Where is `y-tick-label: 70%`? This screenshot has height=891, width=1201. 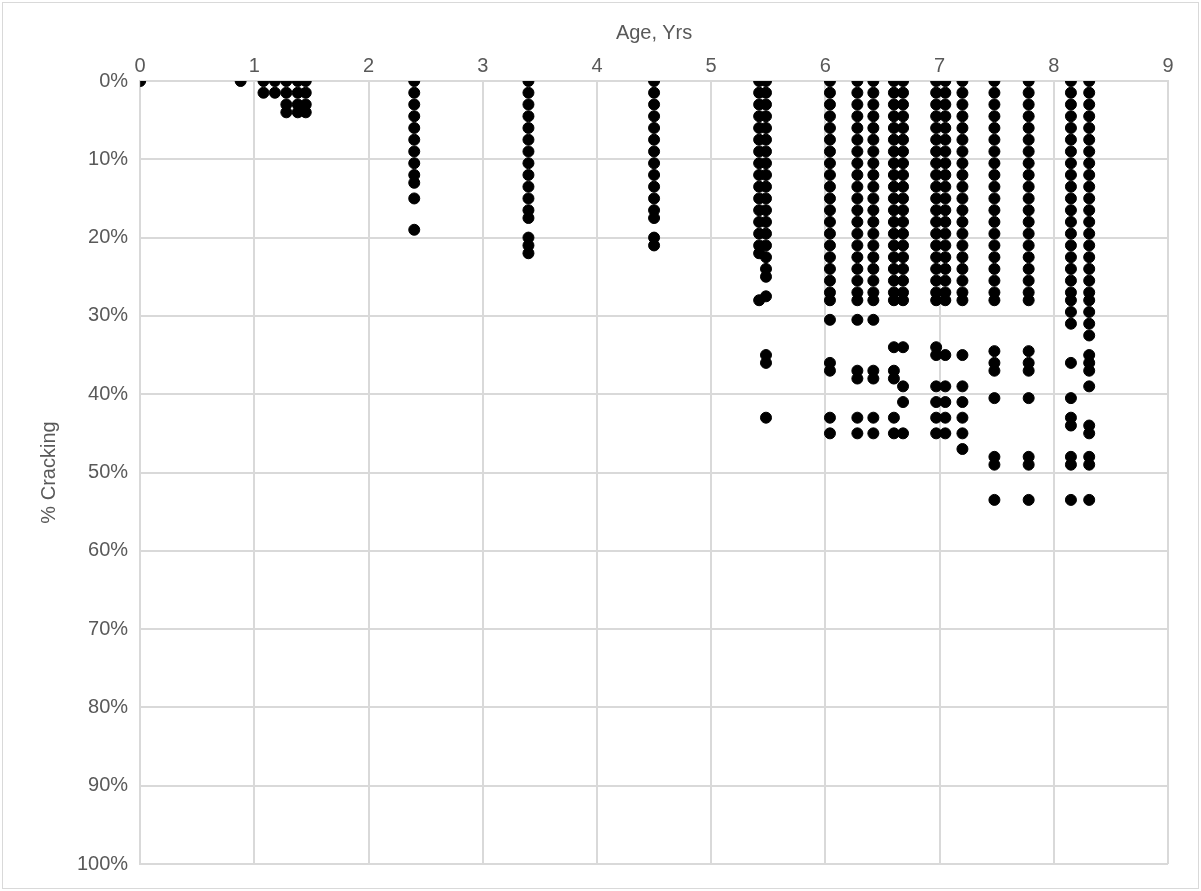 y-tick-label: 70% is located at coordinates (108, 627).